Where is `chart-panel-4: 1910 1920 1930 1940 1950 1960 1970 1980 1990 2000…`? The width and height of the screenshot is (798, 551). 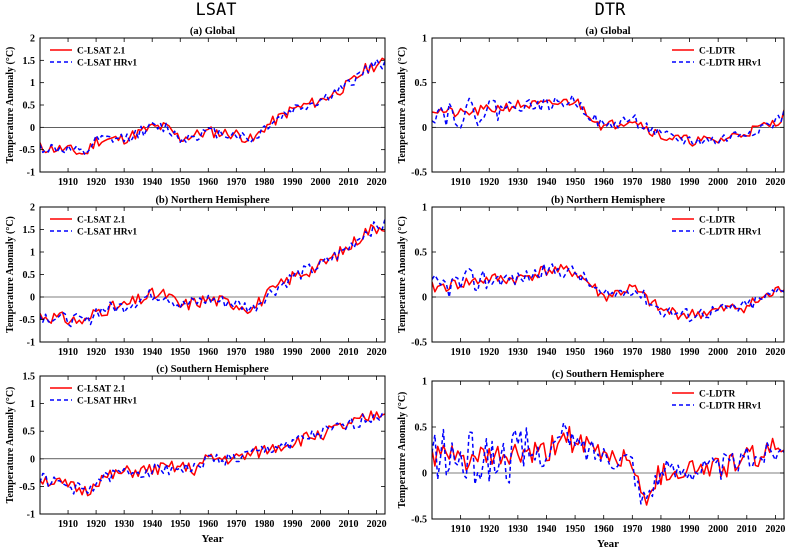 chart-panel-4: 1910 1920 1930 1940 1950 1960 1970 1980 1990 2000… is located at coordinates (591, 276).